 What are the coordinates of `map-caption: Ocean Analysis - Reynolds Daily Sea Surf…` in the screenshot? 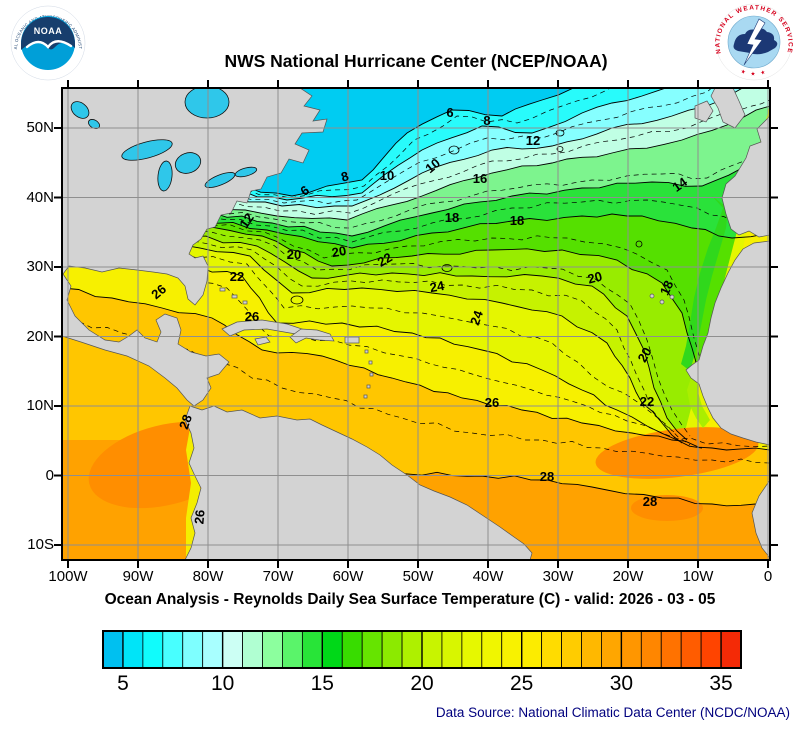 It's located at (410, 599).